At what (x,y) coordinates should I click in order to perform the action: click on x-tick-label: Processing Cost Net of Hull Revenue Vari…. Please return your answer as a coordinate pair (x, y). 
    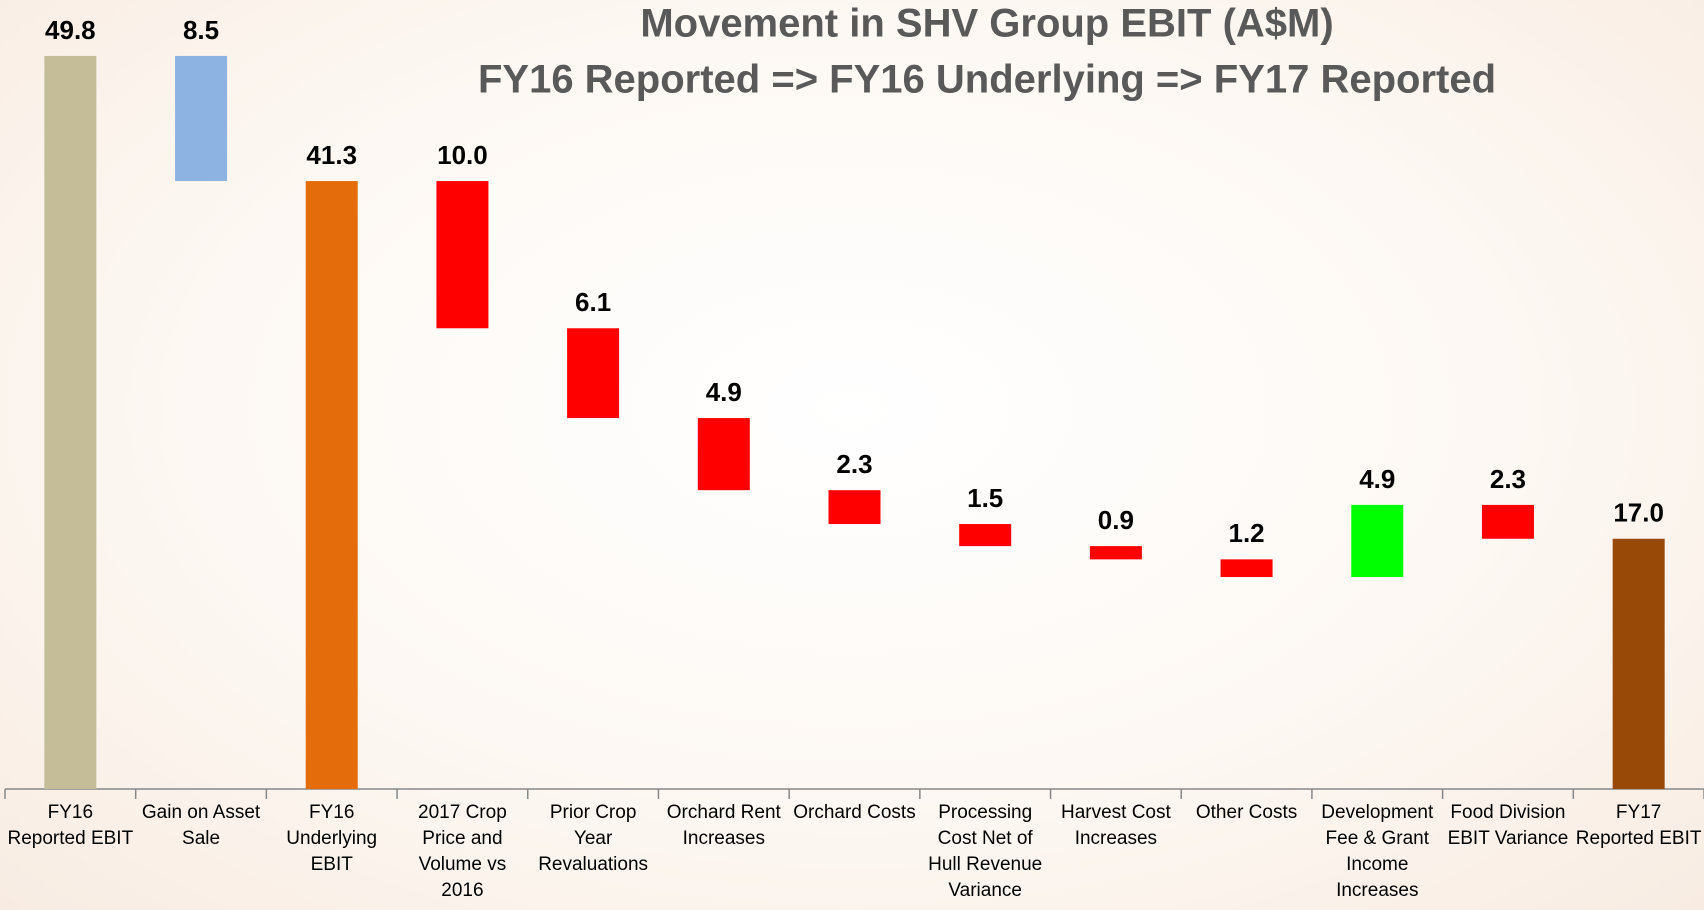
    Looking at the image, I should click on (985, 851).